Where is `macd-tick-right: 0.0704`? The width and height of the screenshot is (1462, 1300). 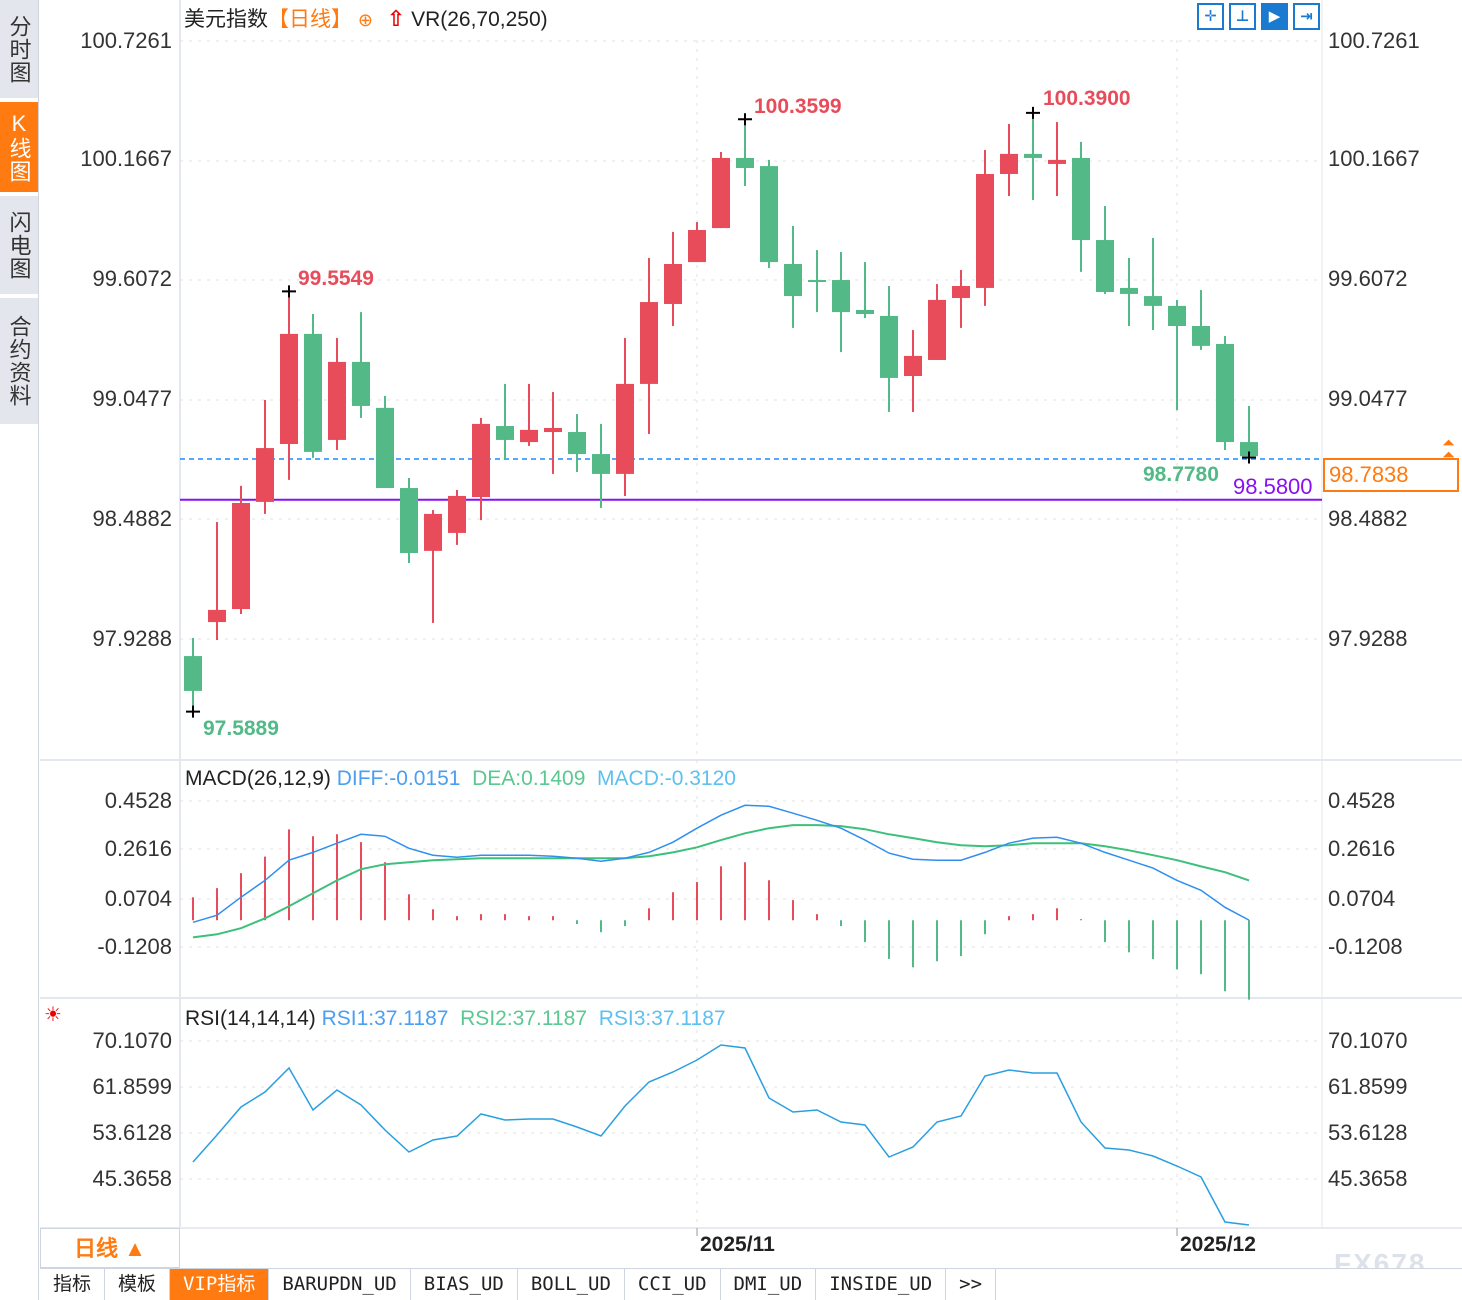 macd-tick-right: 0.0704 is located at coordinates (1362, 898).